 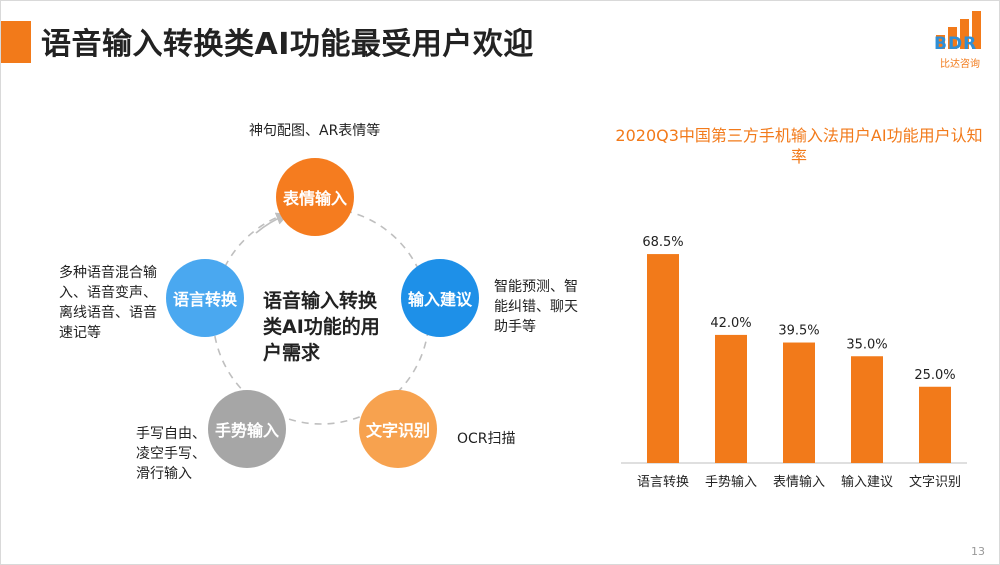 I want to click on data-label: 68.5%, so click(x=662, y=242).